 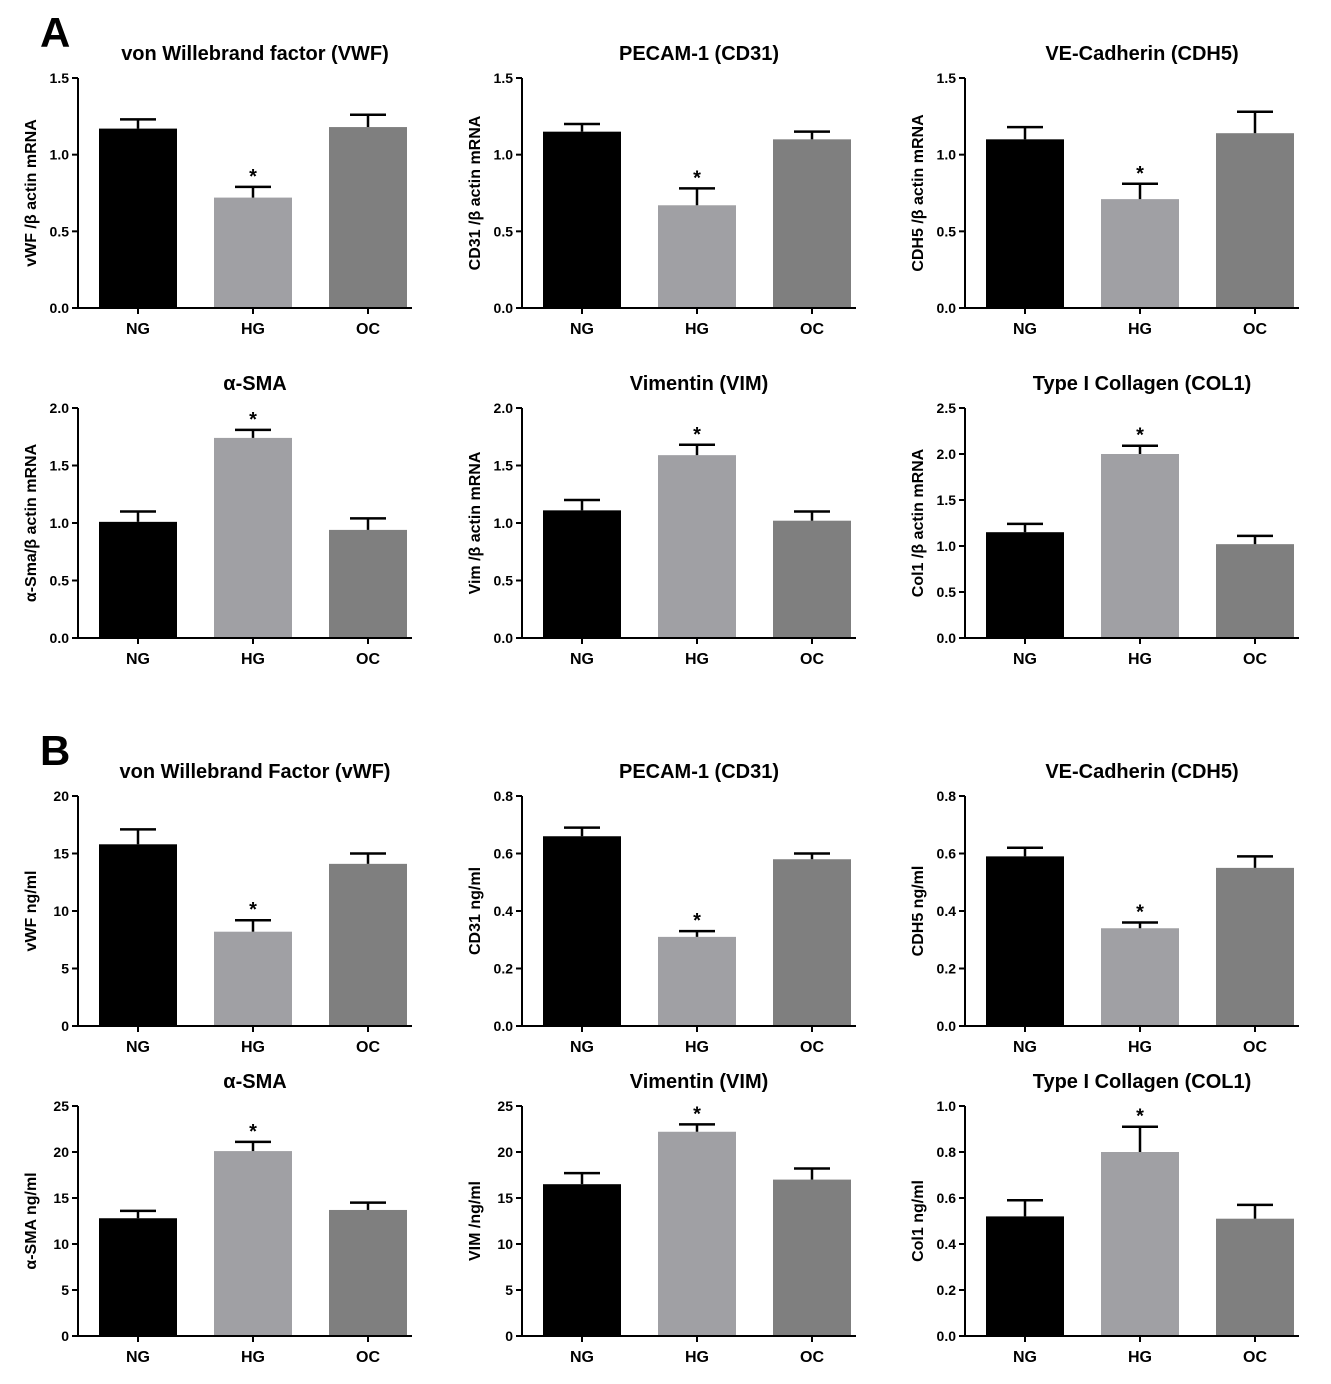 I want to click on y-axis-label: Col1 /β actin mRNA, so click(x=918, y=522).